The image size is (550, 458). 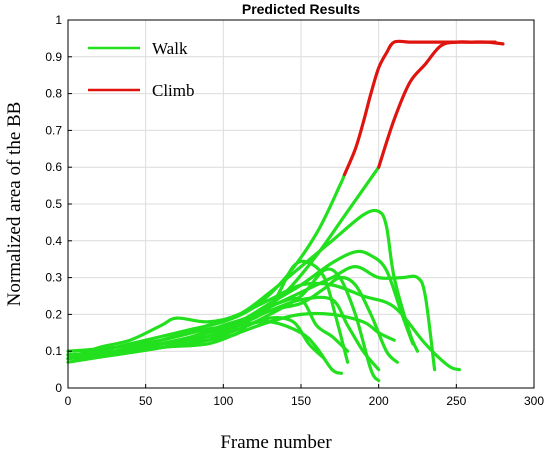 What do you see at coordinates (68, 401) in the screenshot?
I see `x-tick-label: 0` at bounding box center [68, 401].